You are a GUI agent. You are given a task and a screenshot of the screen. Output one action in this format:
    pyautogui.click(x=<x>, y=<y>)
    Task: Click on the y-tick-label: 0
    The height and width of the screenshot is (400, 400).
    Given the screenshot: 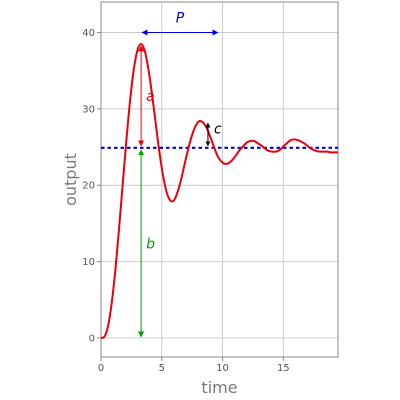 What is the action you would take?
    pyautogui.click(x=92, y=338)
    